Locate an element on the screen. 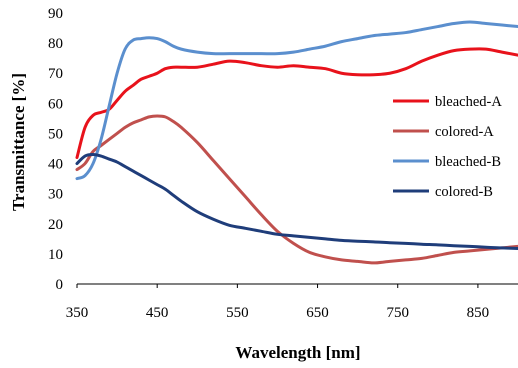 The width and height of the screenshot is (518, 368). x-tick-label: 850 is located at coordinates (478, 313).